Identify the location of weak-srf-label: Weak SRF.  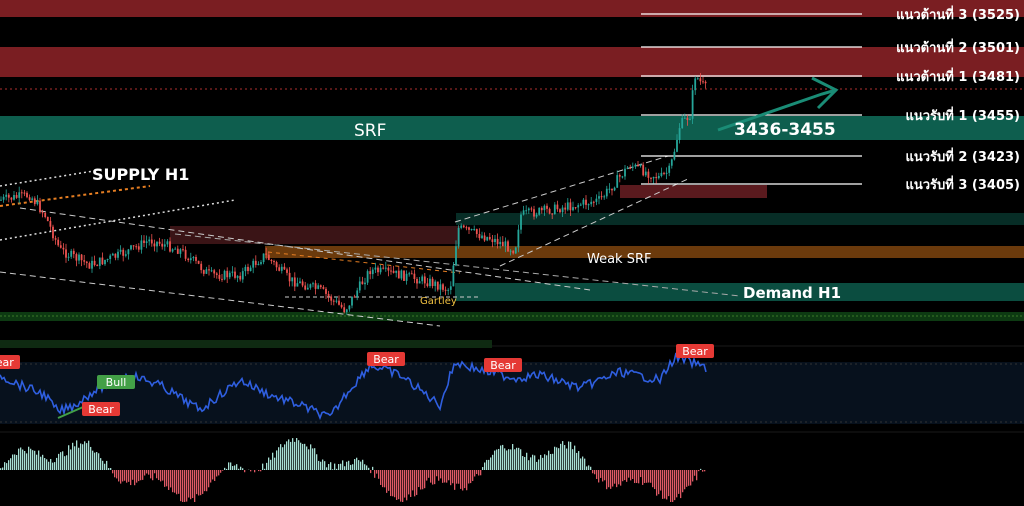
(619, 259).